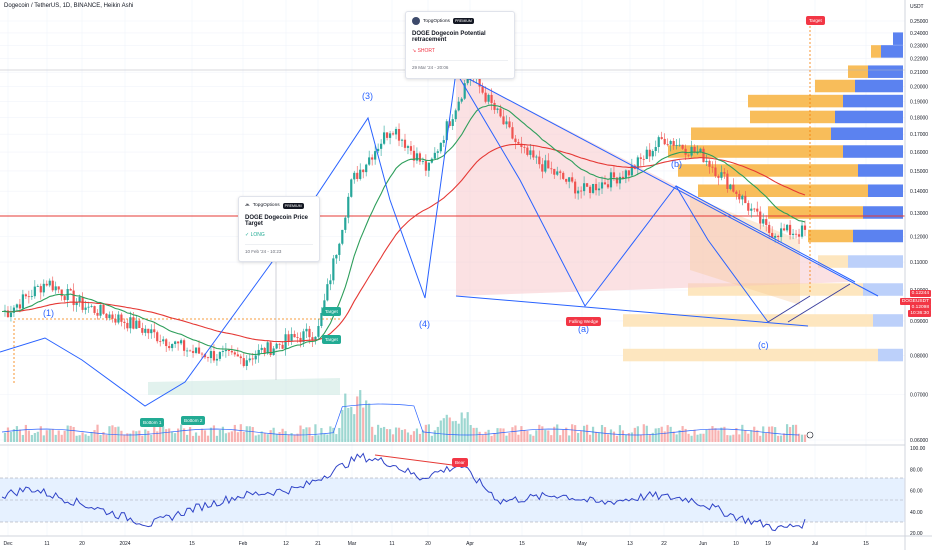 The height and width of the screenshot is (550, 932). I want to click on wave-label-a: (a), so click(583, 329).